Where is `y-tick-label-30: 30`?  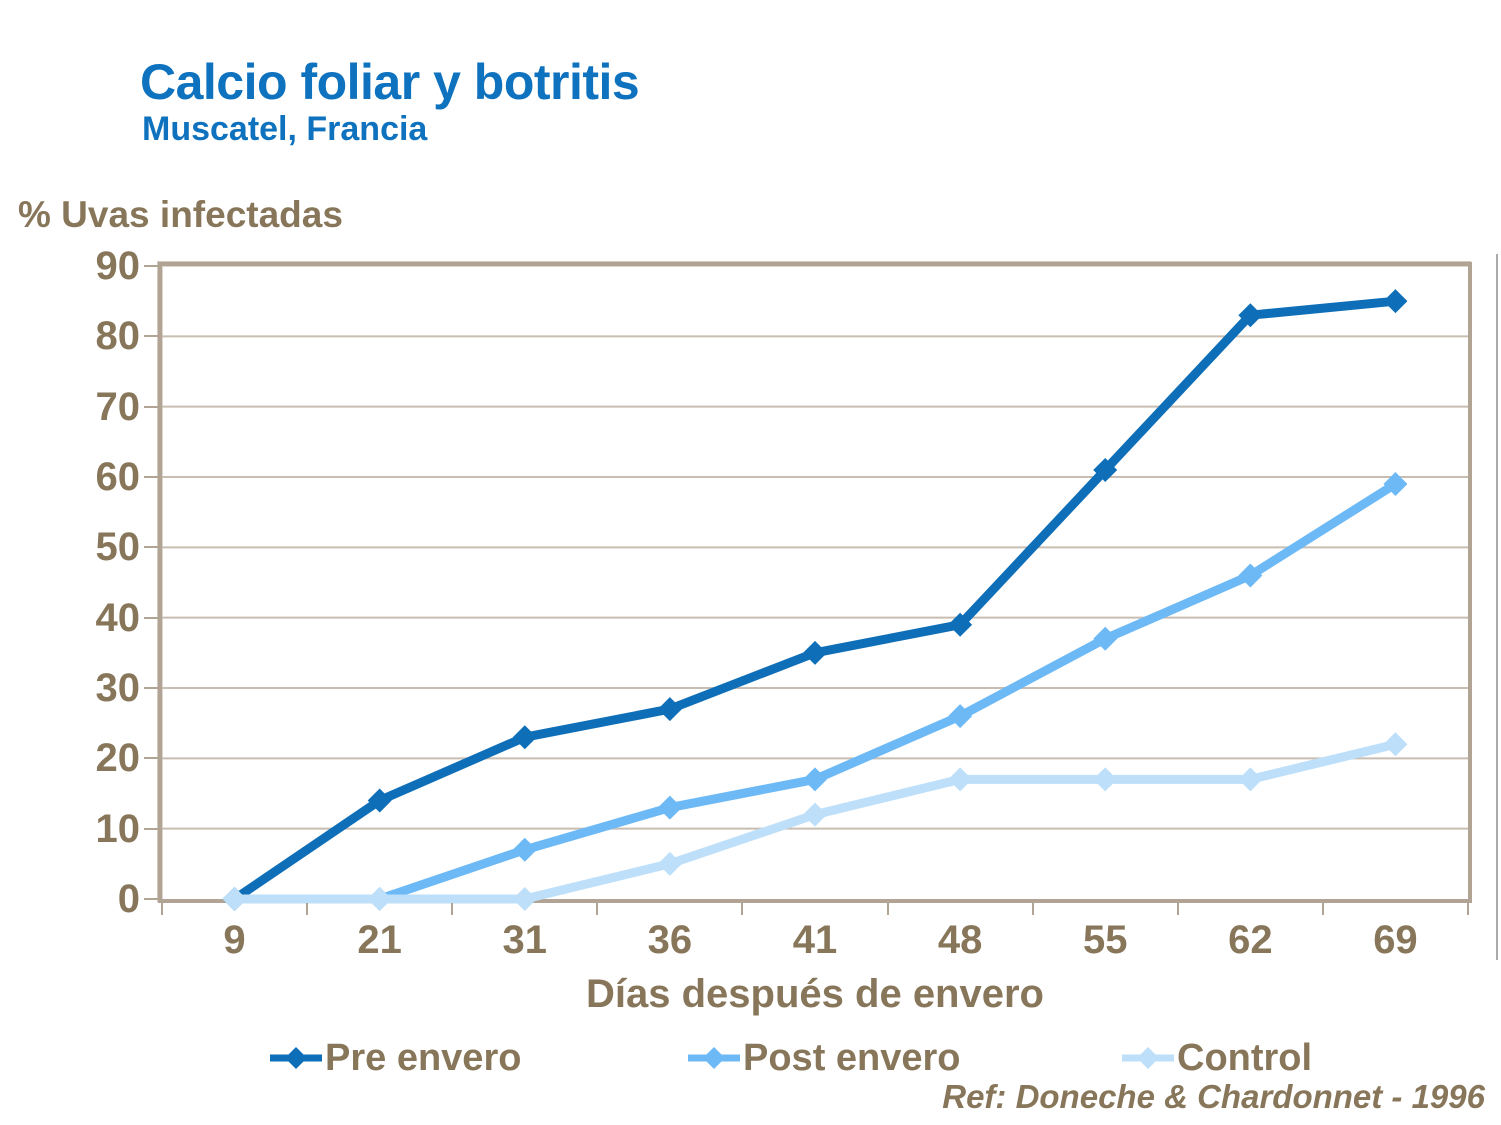
y-tick-label-30: 30 is located at coordinates (118, 688).